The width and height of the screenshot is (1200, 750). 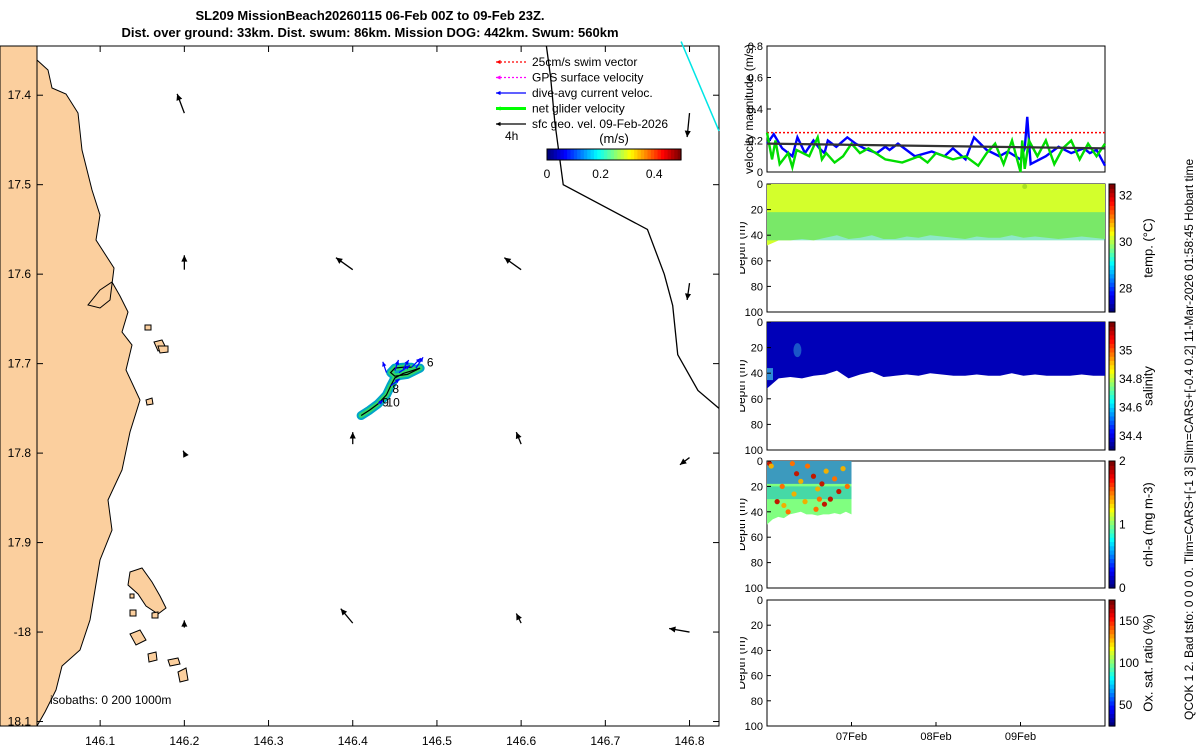 I want to click on map-y-tick-label: 17.7, so click(x=20, y=364).